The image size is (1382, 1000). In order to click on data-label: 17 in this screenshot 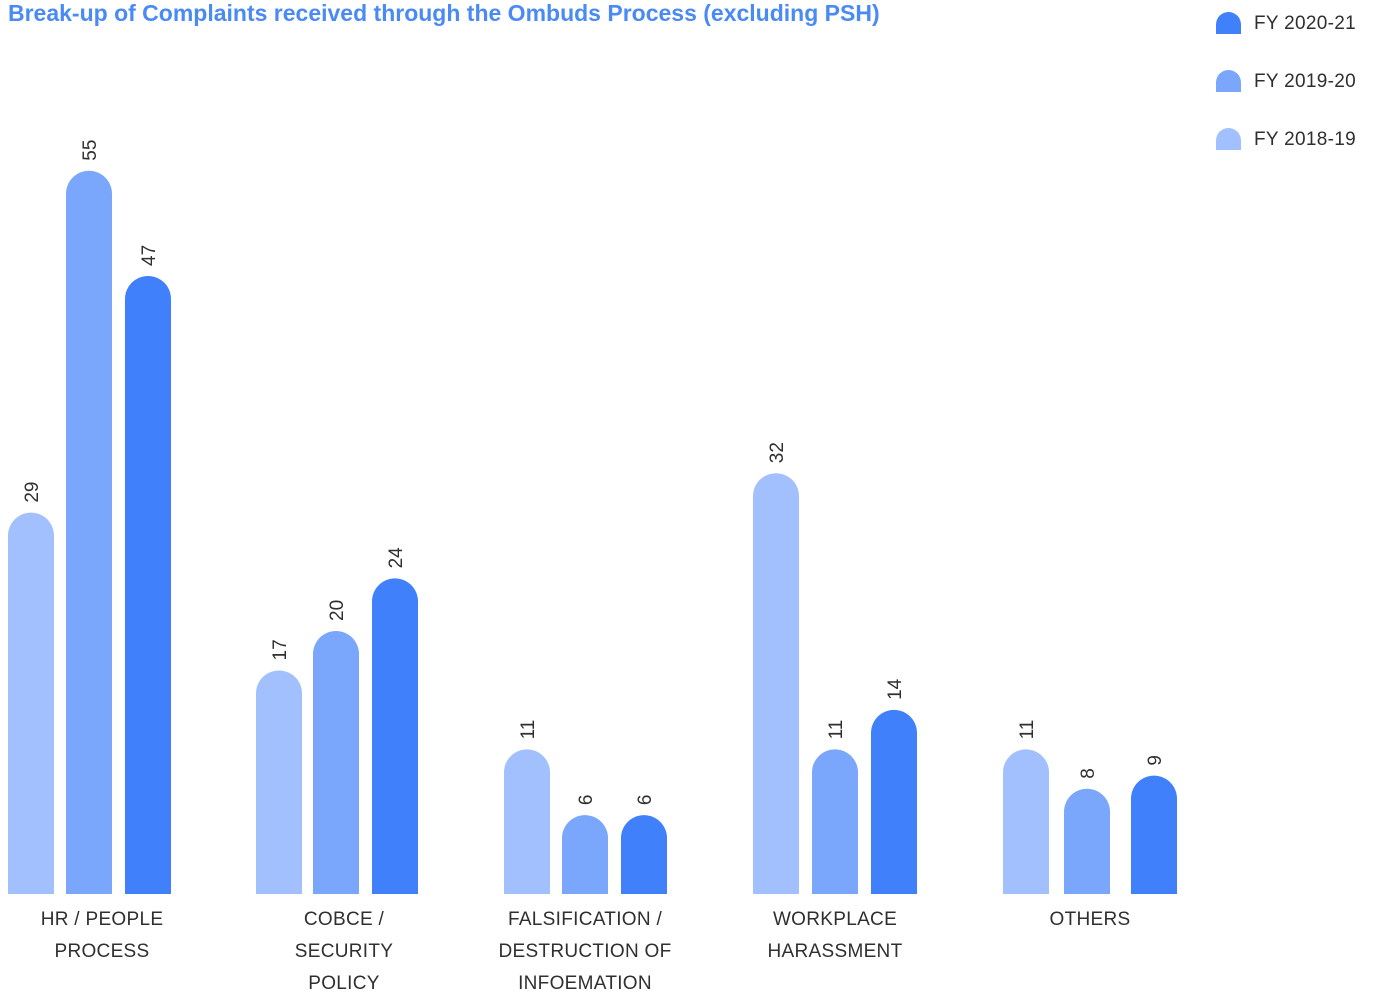, I will do `click(280, 649)`.